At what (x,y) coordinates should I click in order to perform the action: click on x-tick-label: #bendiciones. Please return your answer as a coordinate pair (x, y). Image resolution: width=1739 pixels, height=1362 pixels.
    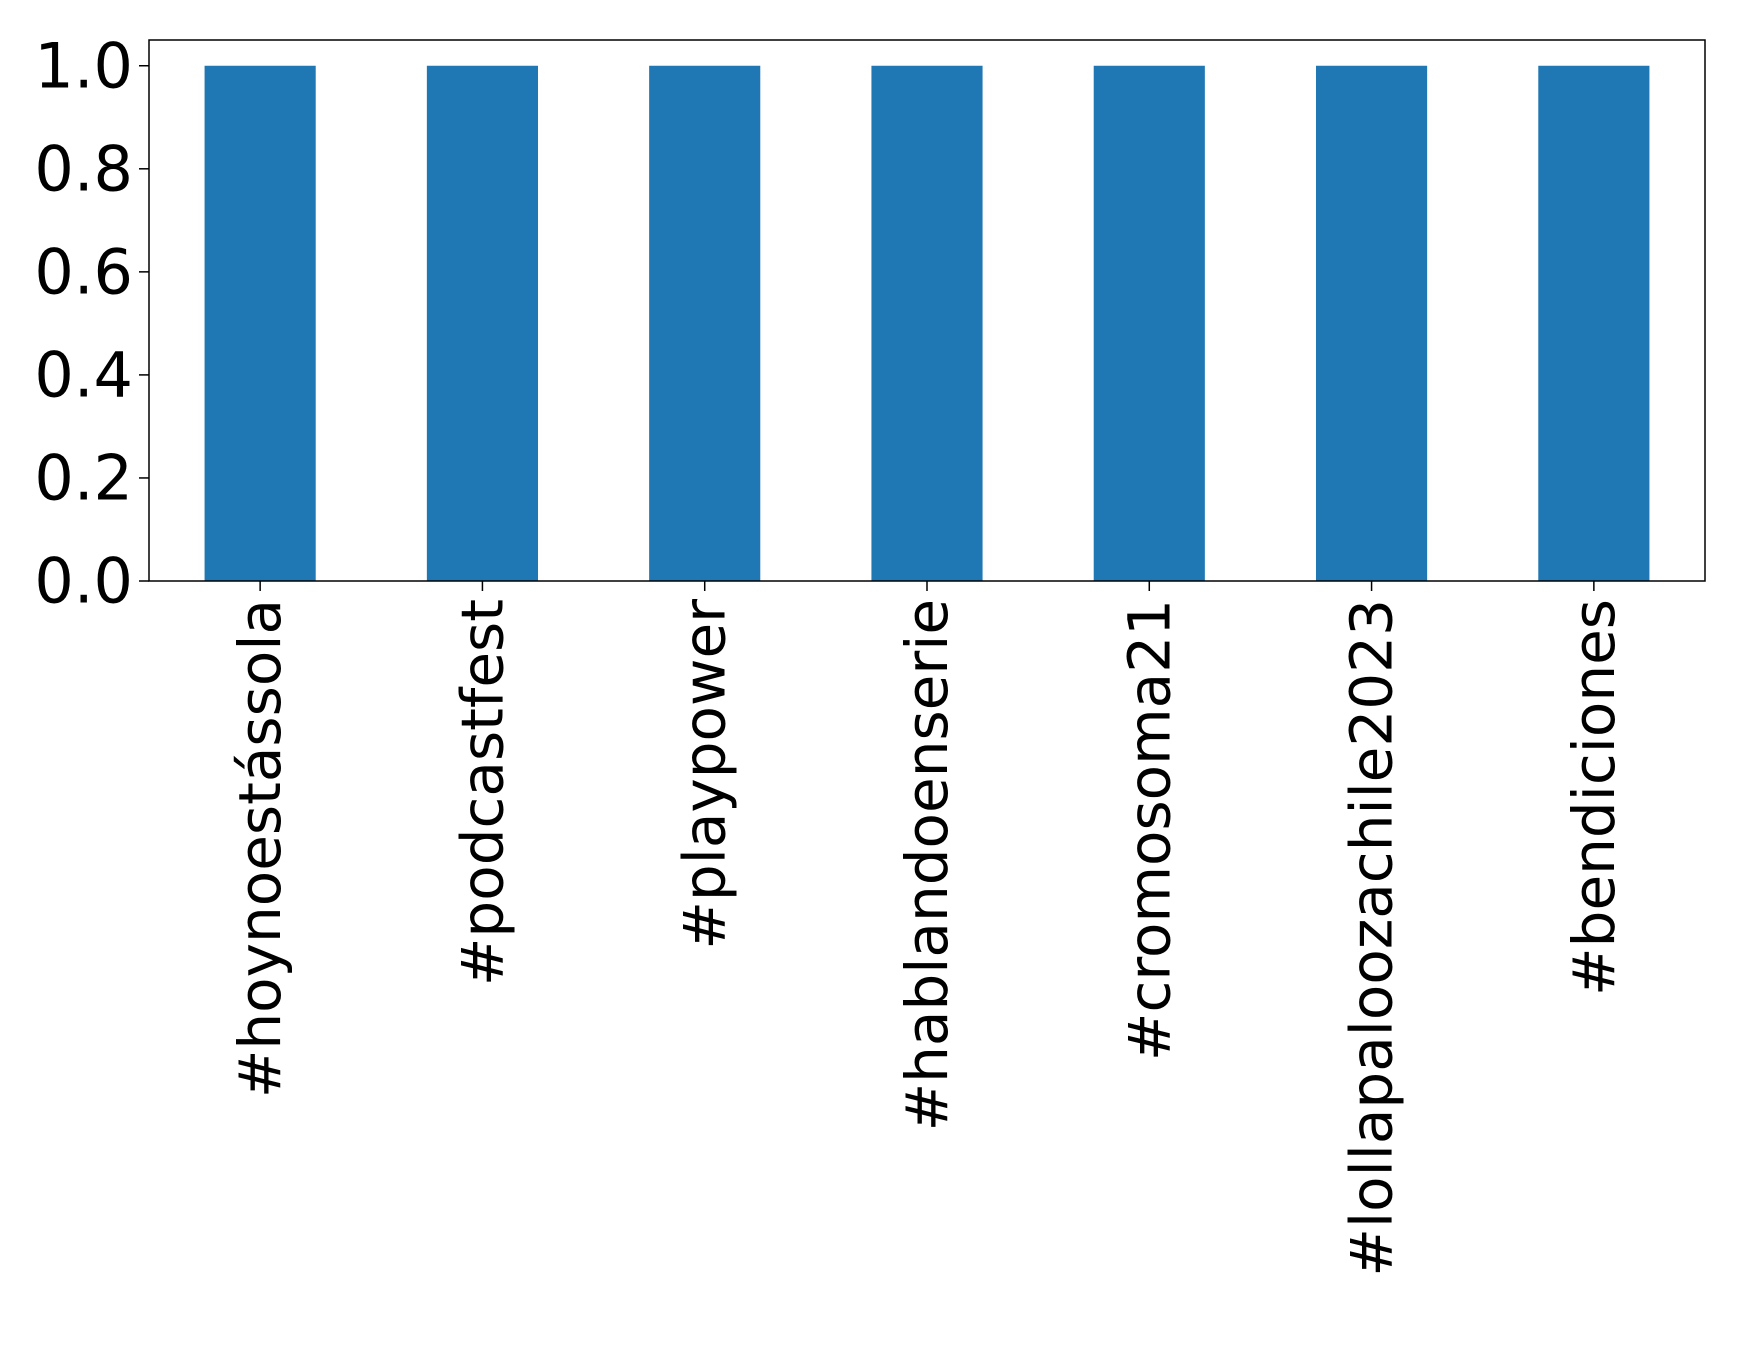
    Looking at the image, I should click on (1594, 797).